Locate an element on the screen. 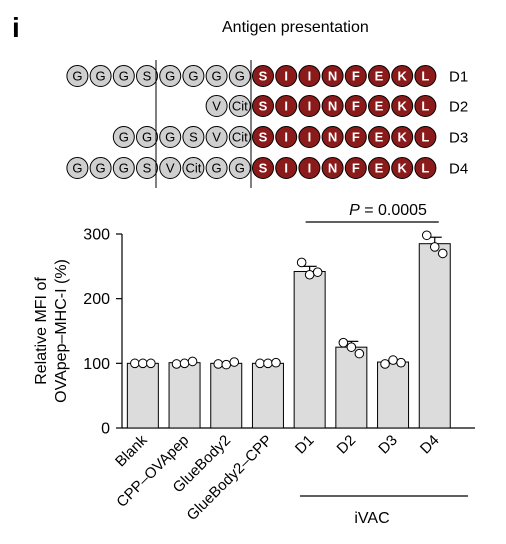  construct-label: D3 is located at coordinates (458, 138).